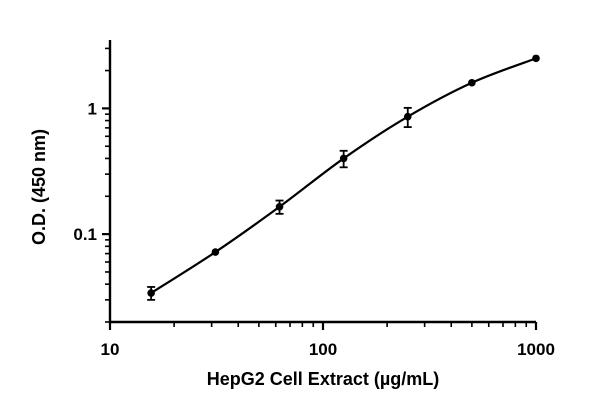 This screenshot has width=600, height=412. What do you see at coordinates (85, 234) in the screenshot?
I see `y-tick-label: 0.1` at bounding box center [85, 234].